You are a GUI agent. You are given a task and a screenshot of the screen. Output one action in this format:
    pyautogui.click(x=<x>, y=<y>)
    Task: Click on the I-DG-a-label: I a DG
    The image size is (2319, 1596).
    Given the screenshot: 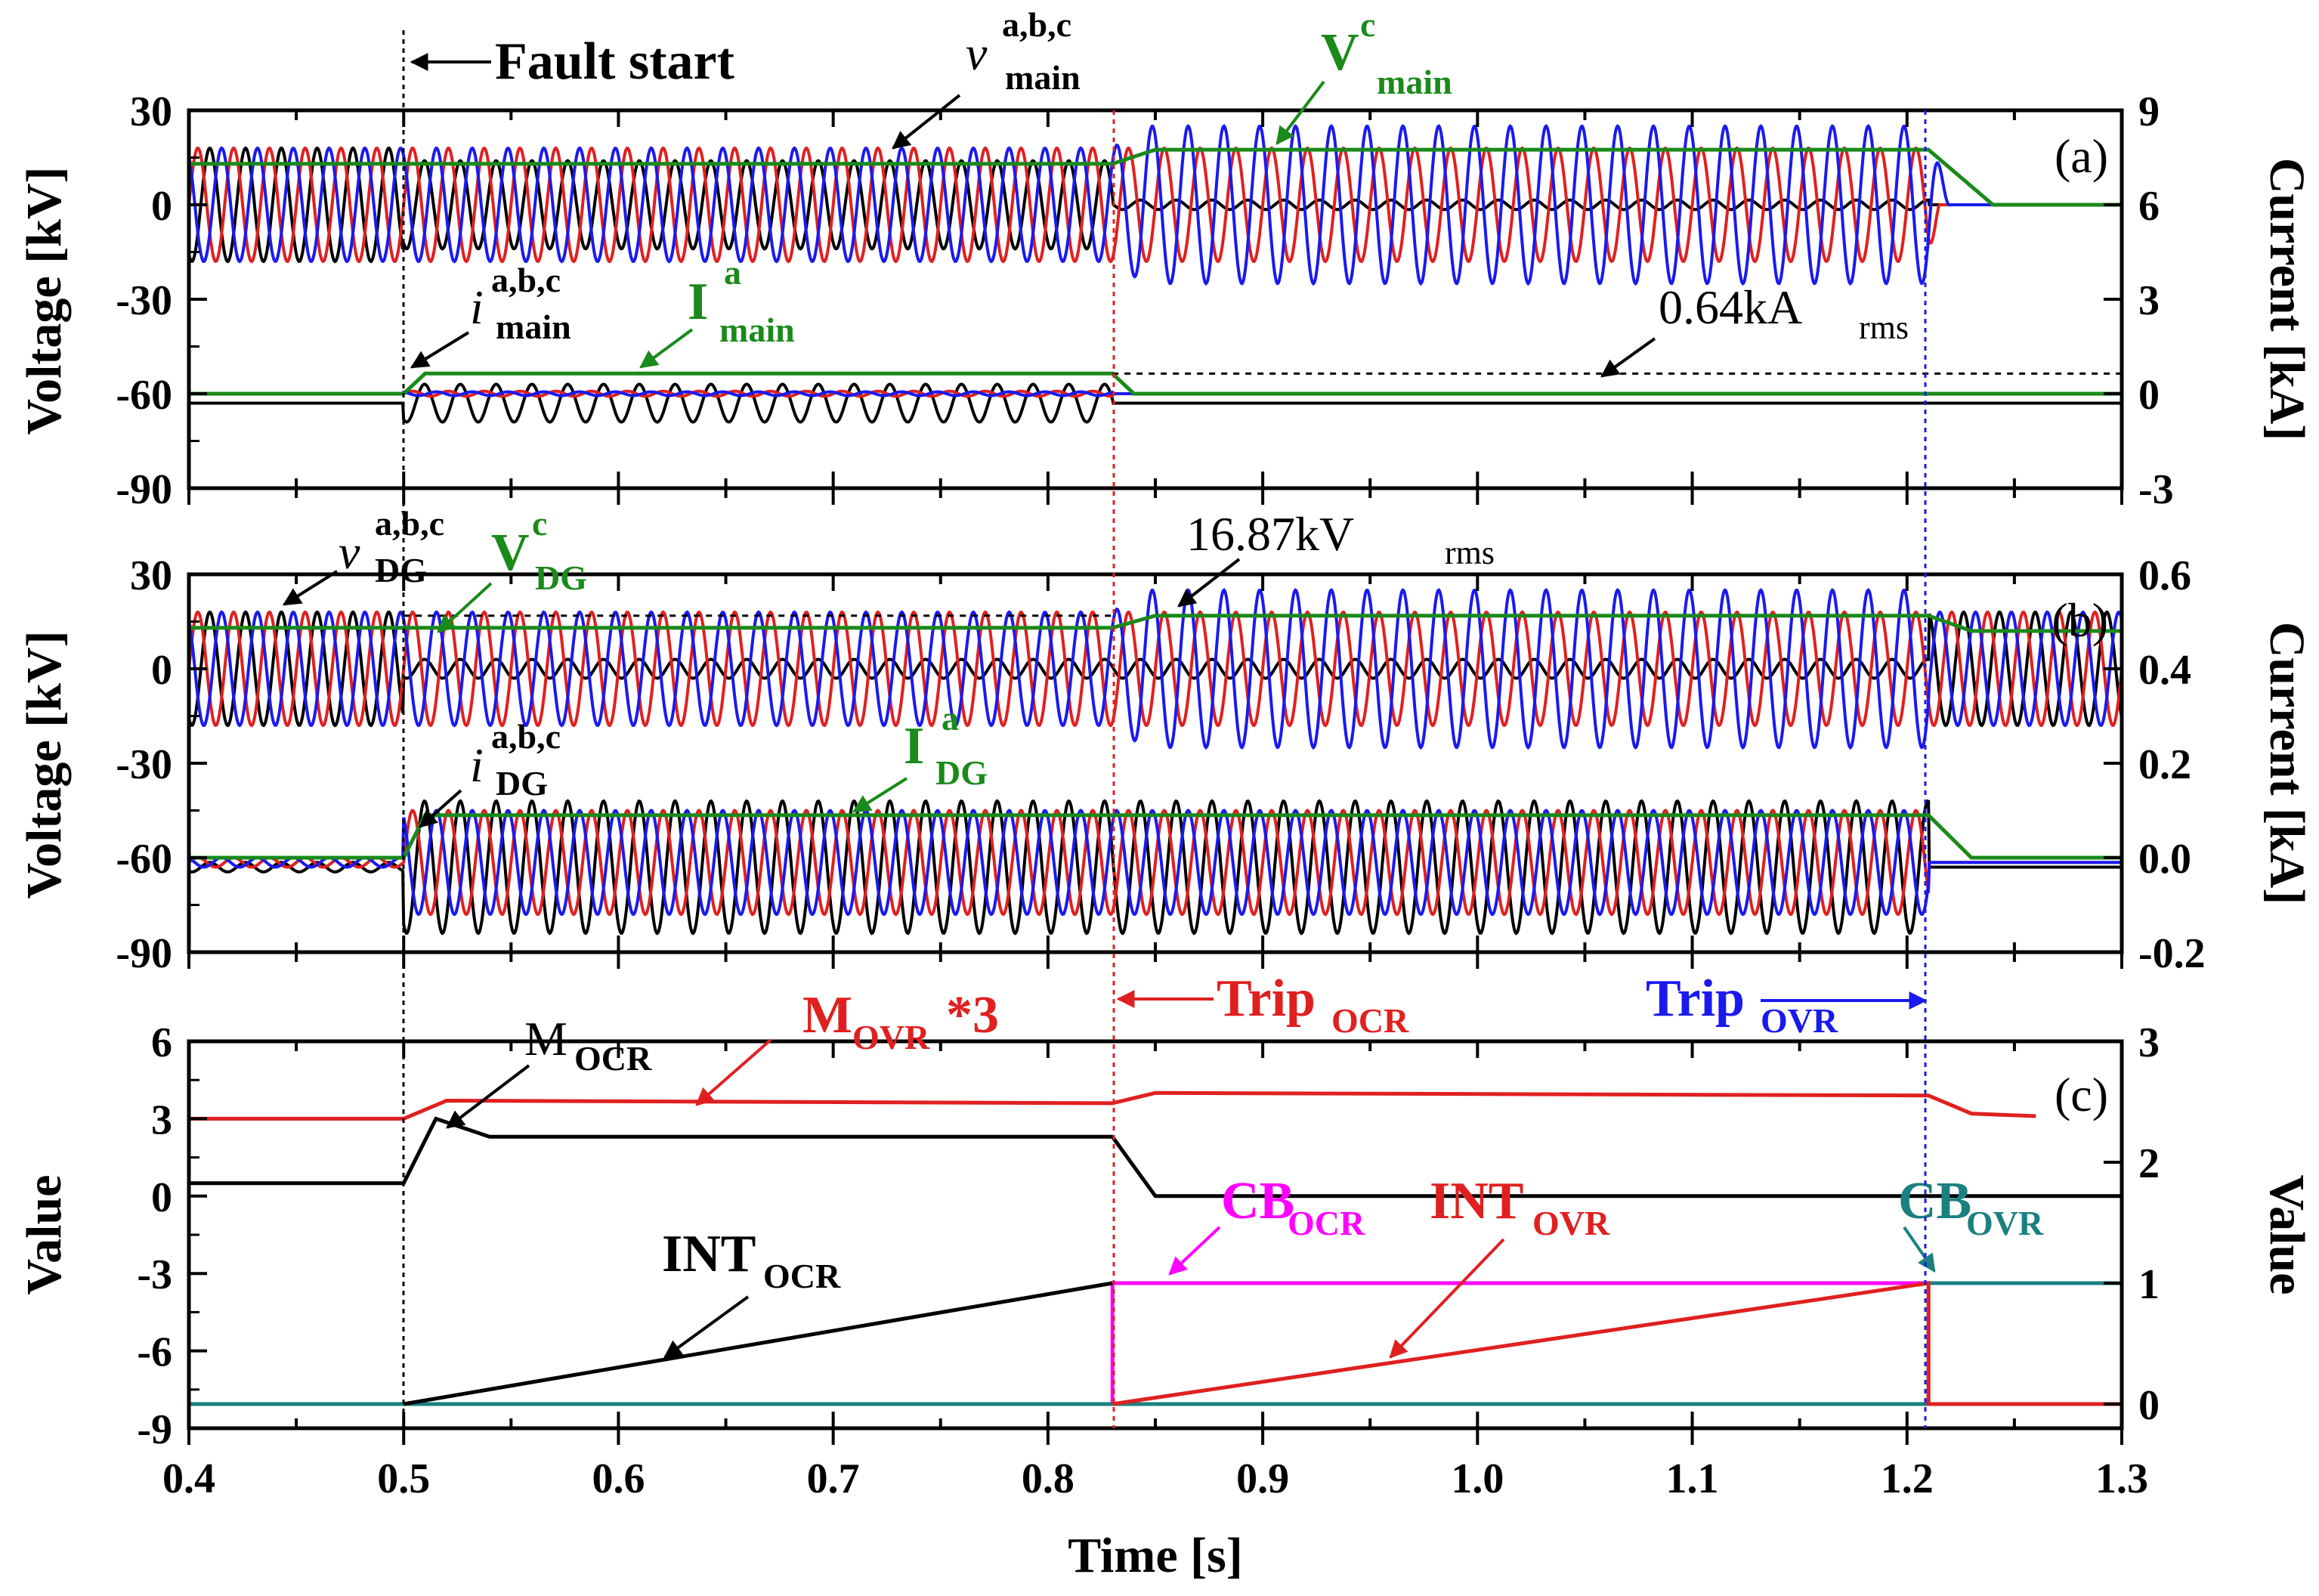 What is the action you would take?
    pyautogui.click(x=920, y=756)
    